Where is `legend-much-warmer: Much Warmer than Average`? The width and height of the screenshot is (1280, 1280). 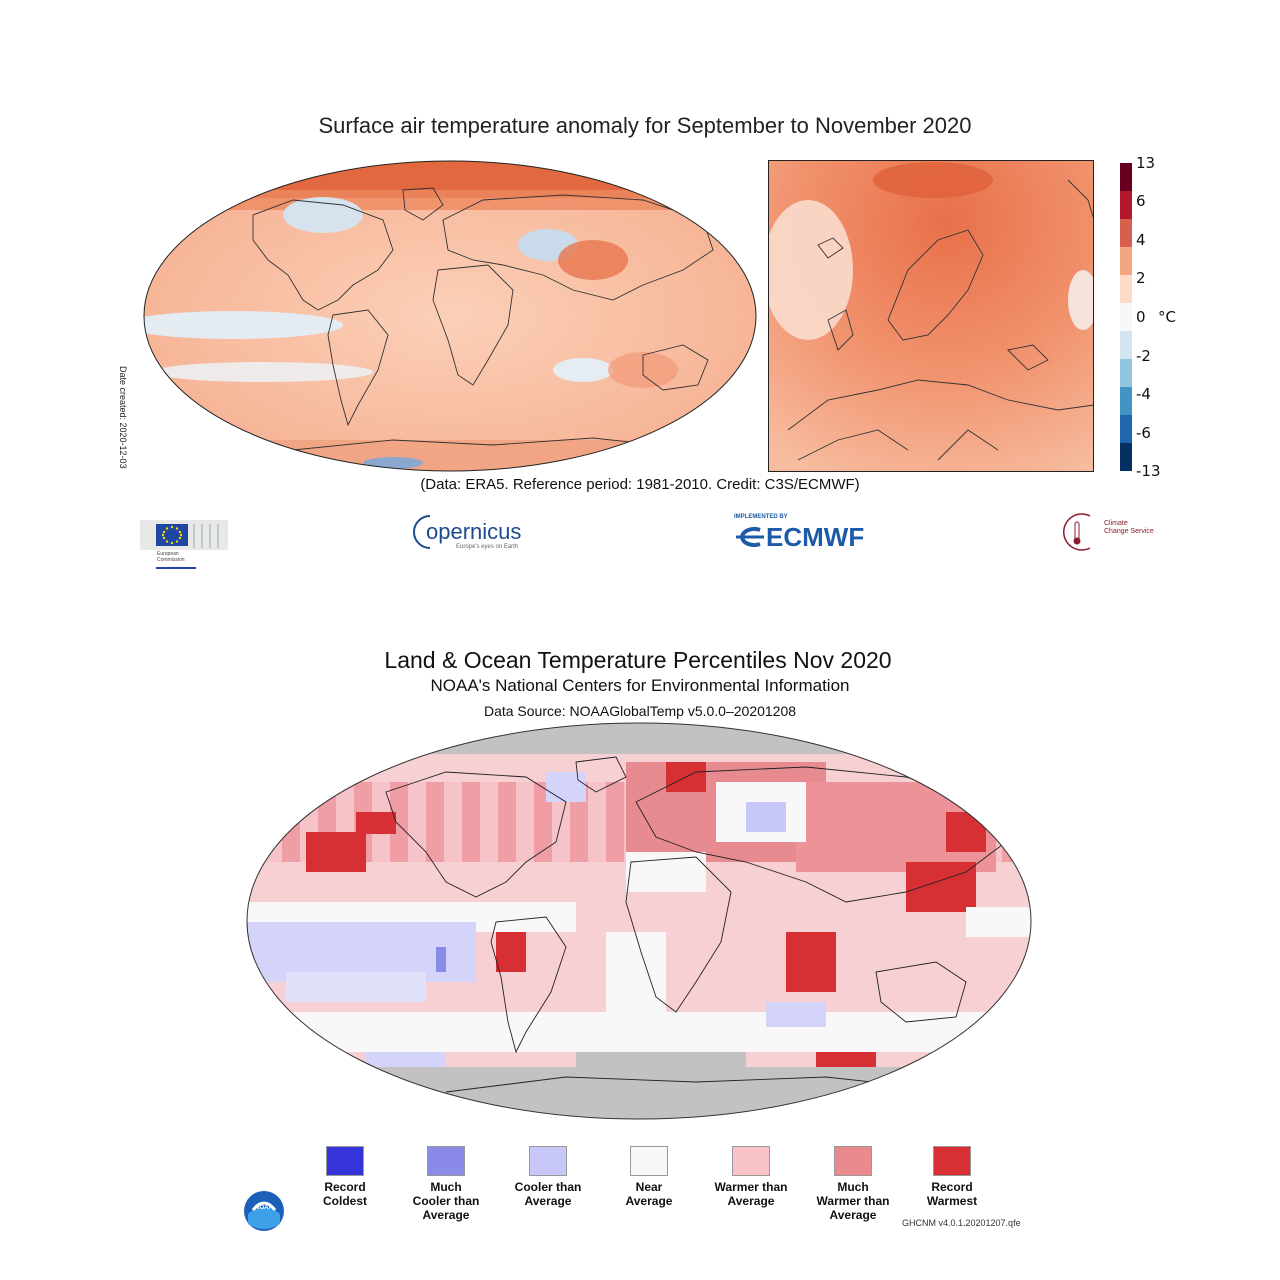
legend-much-warmer: Much Warmer than Average is located at coordinates (853, 1184).